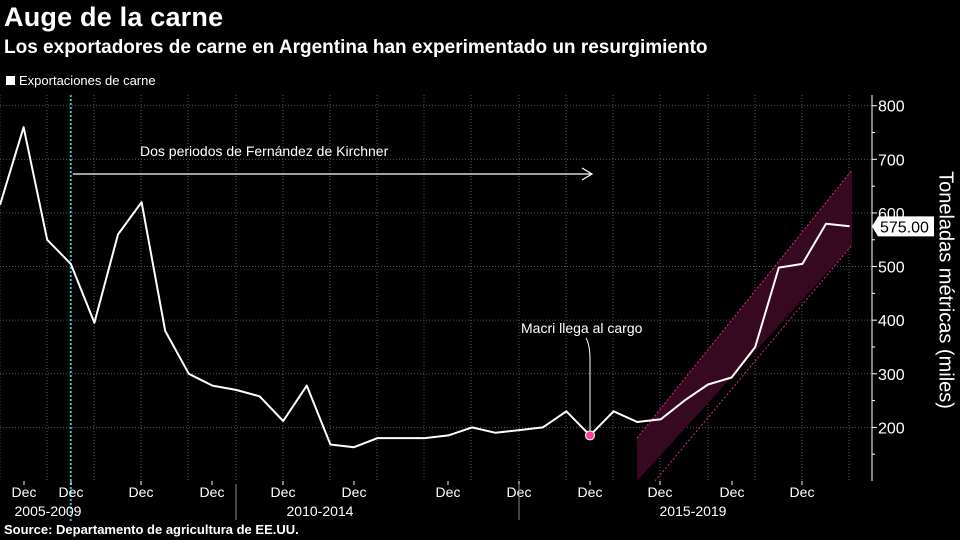 The image size is (960, 540). I want to click on macri-leader-line, so click(588, 384).